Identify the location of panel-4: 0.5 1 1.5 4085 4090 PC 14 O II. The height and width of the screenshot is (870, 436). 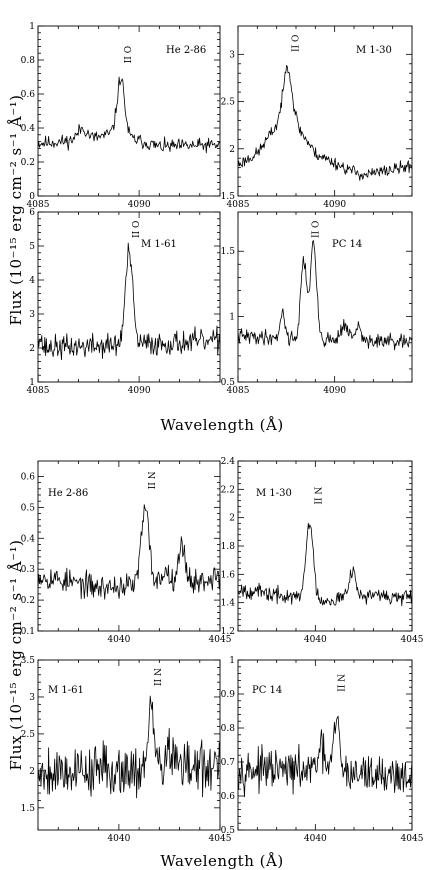
(317, 303).